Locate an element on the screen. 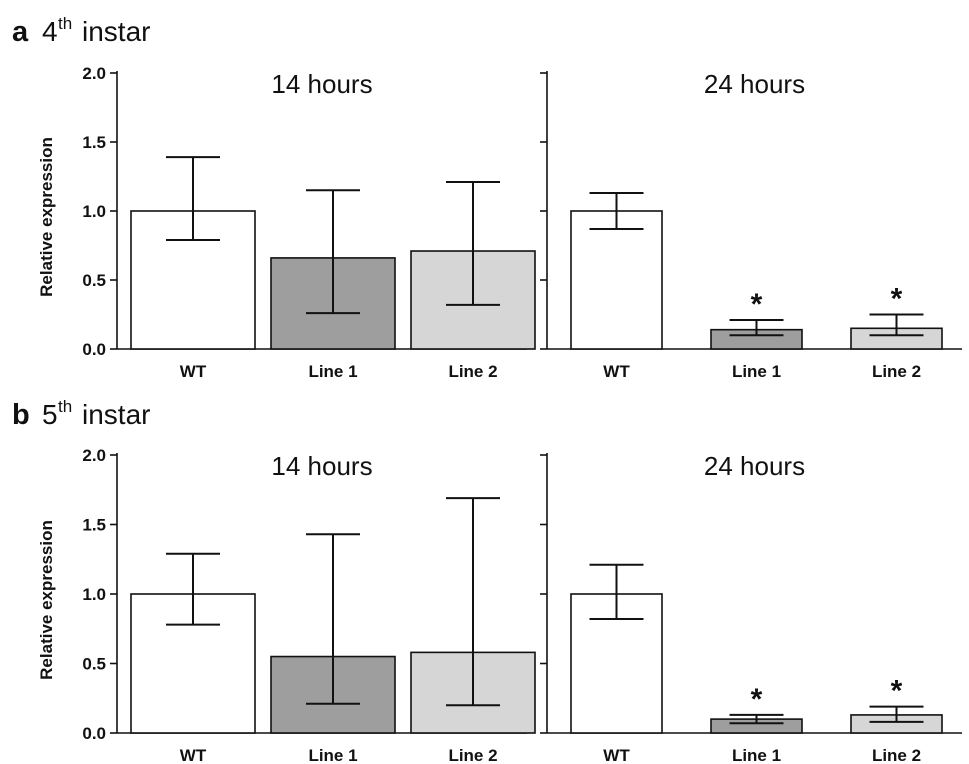  panel-letter: b is located at coordinates (21, 415).